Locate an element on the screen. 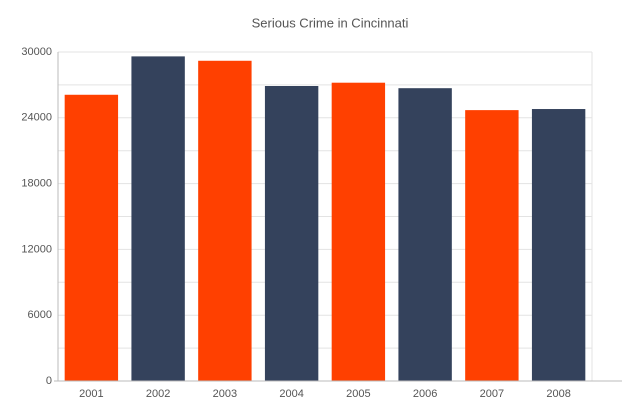 The width and height of the screenshot is (640, 418). y-tick-label: 6000 is located at coordinates (40, 315).